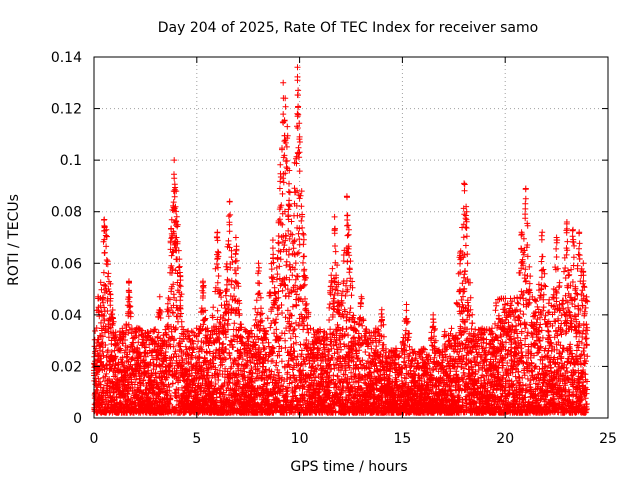 The height and width of the screenshot is (480, 640). What do you see at coordinates (14, 240) in the screenshot?
I see `y-axis-label: ROTI / TECUs` at bounding box center [14, 240].